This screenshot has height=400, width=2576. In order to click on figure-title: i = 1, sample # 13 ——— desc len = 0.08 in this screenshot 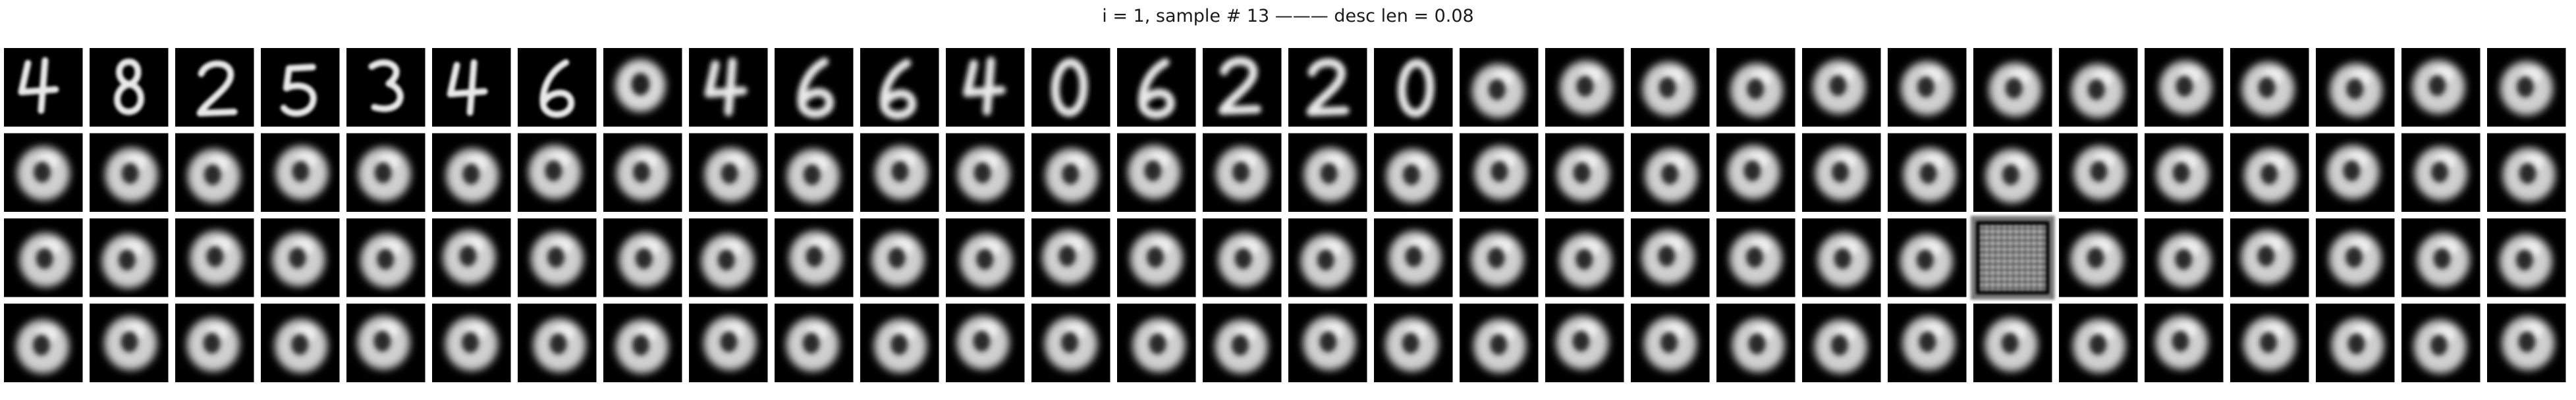, I will do `click(1288, 16)`.